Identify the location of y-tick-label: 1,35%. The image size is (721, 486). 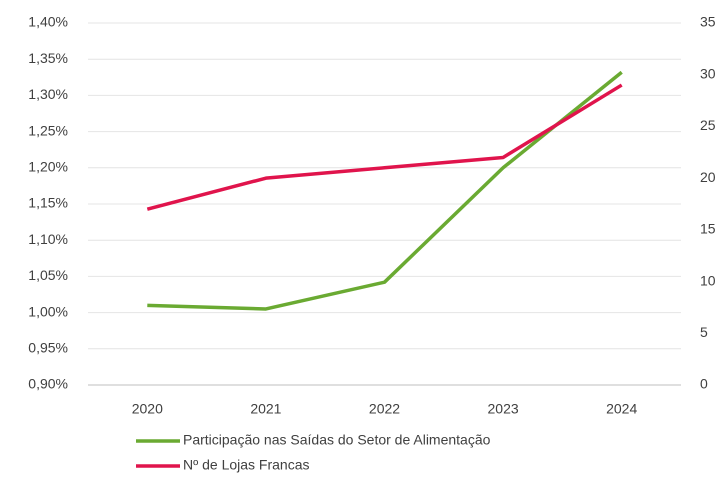
(48, 58).